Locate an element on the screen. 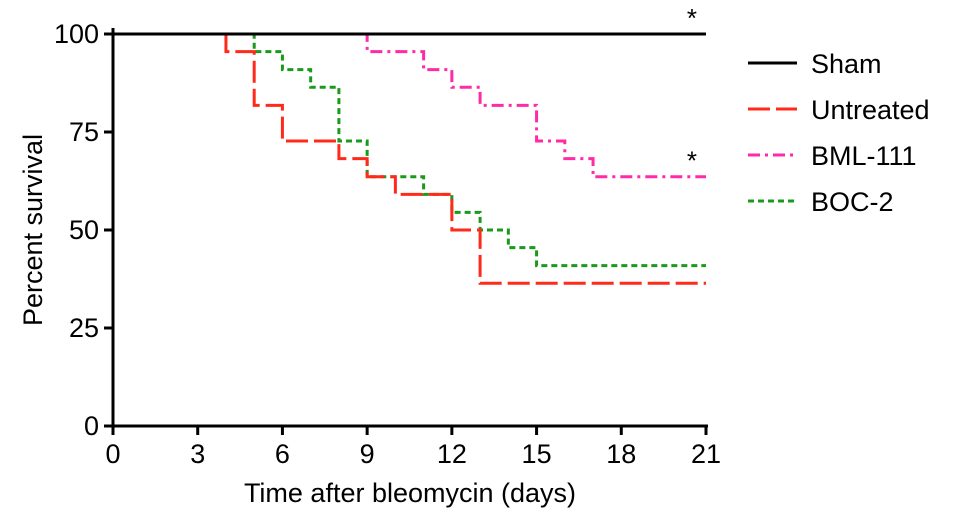 This screenshot has height=524, width=969. x-tick-label: 21 is located at coordinates (706, 454).